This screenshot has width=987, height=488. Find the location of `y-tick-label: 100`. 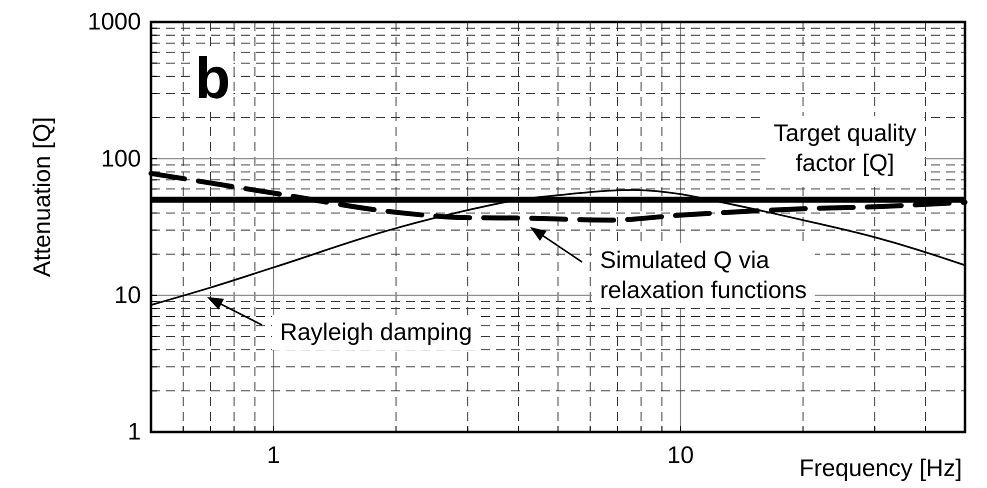

y-tick-label: 100 is located at coordinates (120, 158).